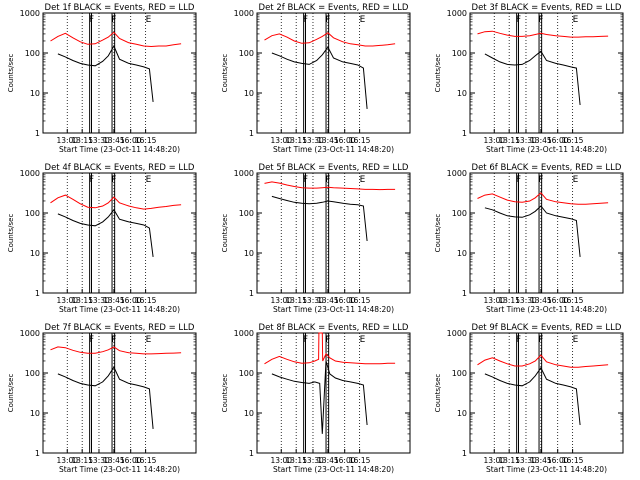  What do you see at coordinates (120, 328) in the screenshot?
I see `chart-title: Det 7f BLACK = Events, RED = LLD` at bounding box center [120, 328].